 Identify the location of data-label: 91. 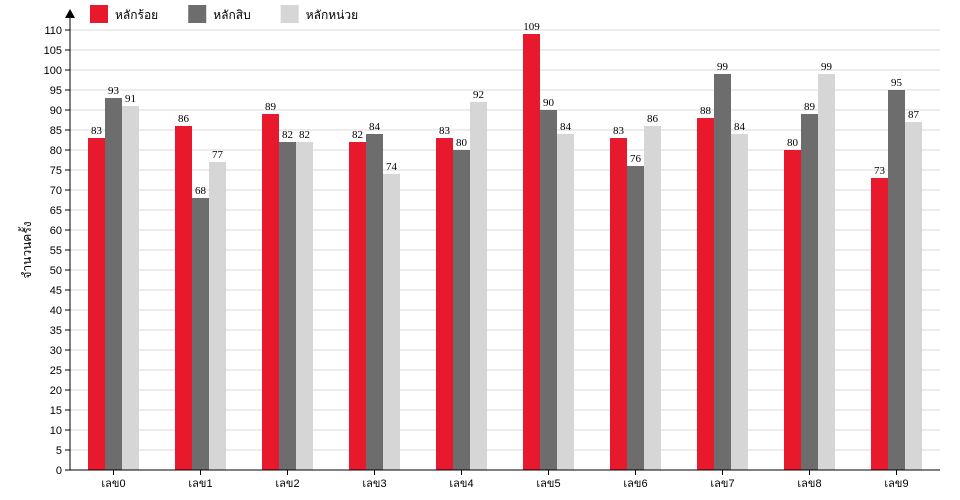
(130, 99).